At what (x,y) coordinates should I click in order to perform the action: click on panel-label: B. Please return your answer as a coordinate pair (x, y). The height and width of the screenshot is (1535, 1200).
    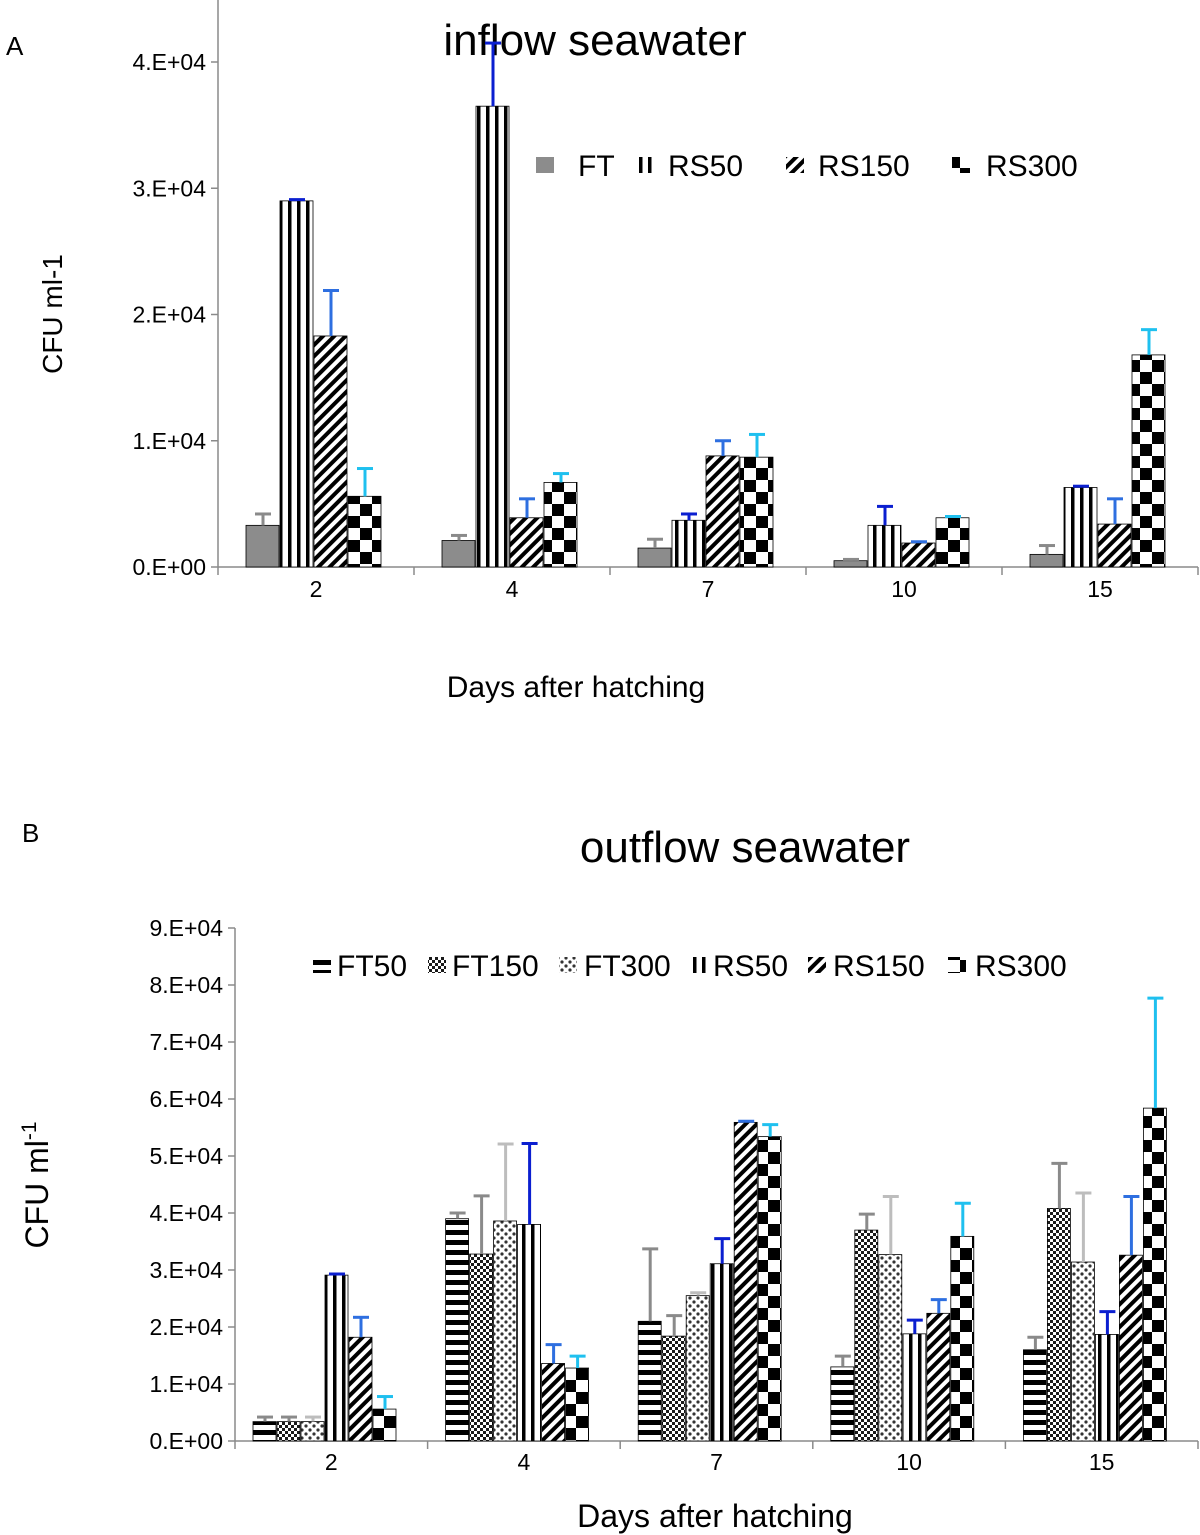
    Looking at the image, I should click on (30, 833).